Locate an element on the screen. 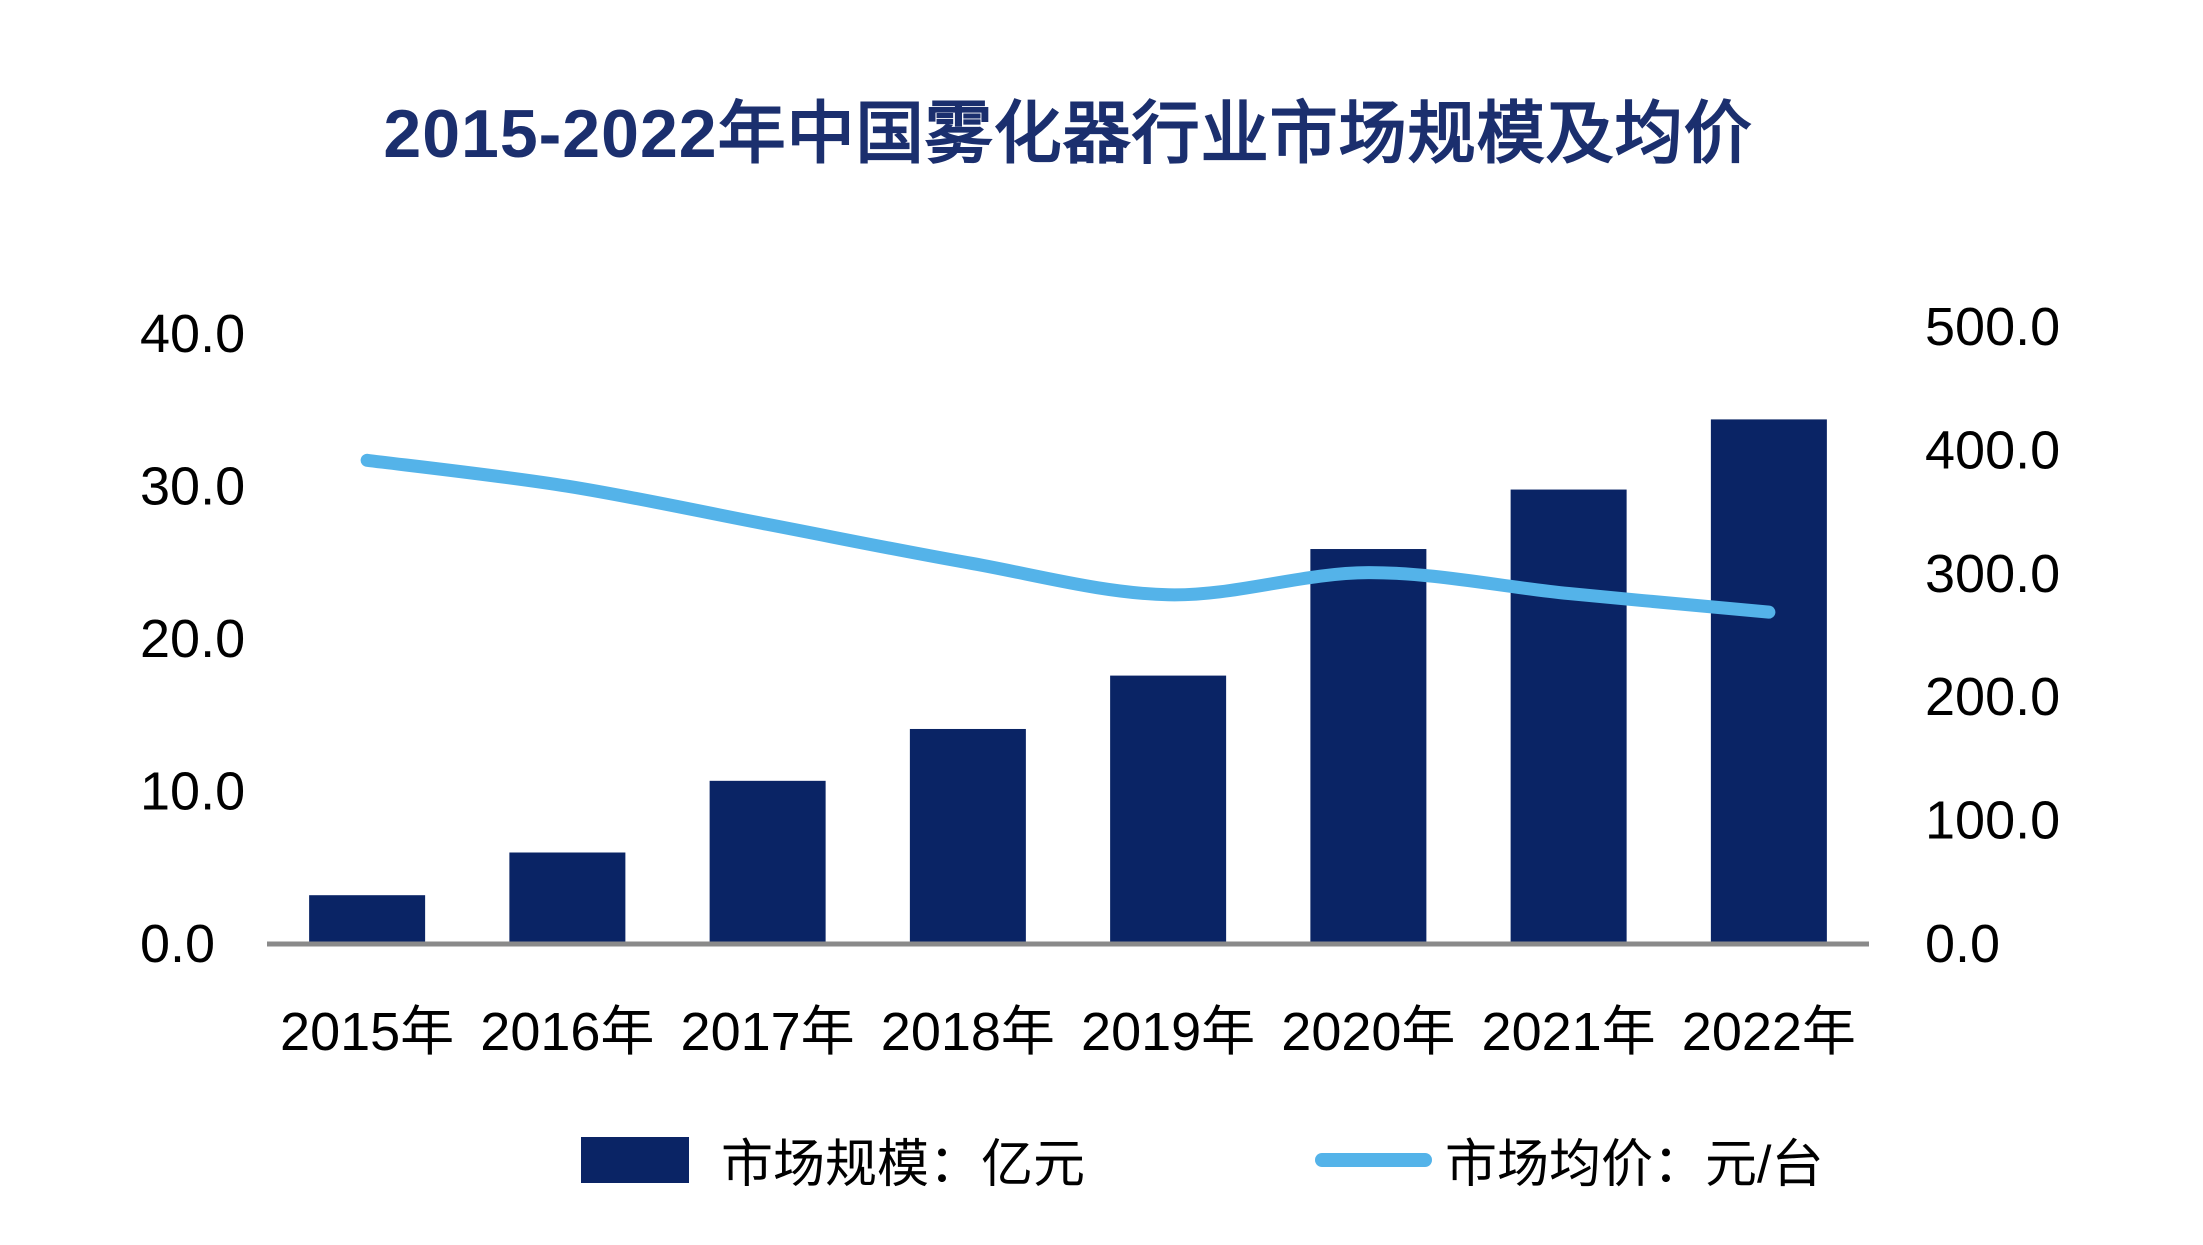  x-label-2017: 2017年 is located at coordinates (768, 1032).